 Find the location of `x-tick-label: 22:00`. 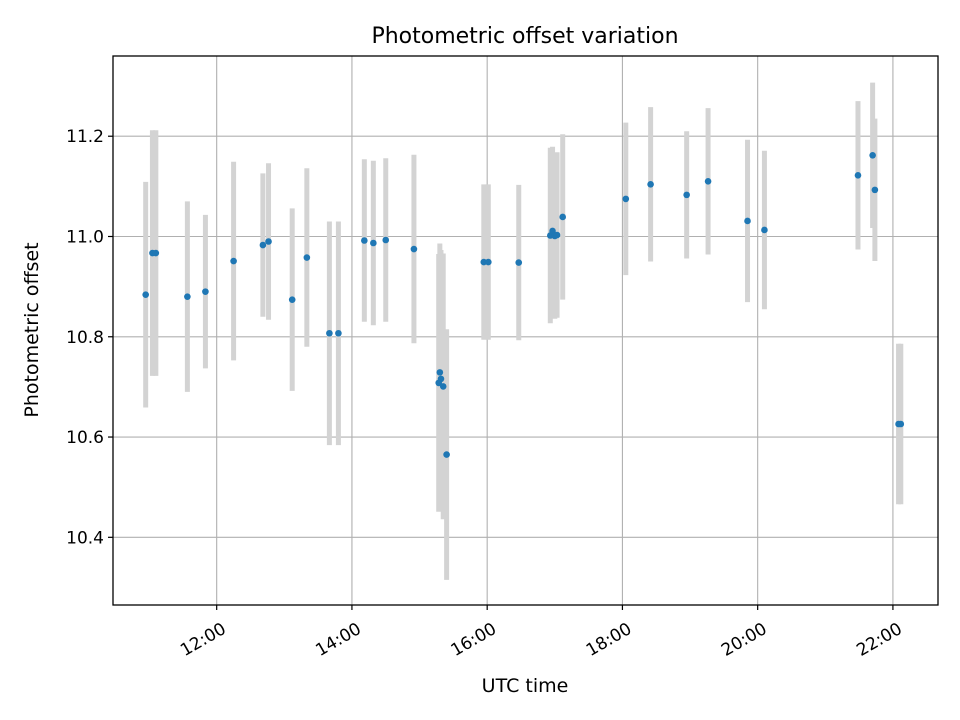

x-tick-label: 22:00 is located at coordinates (879, 640).